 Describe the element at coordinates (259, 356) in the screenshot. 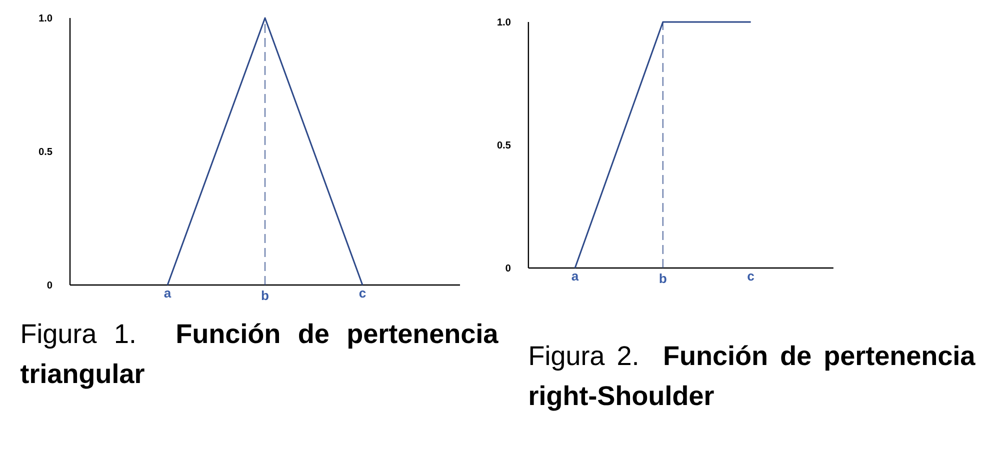

I see `chart-title: Figura 1. Función de pertenencia triangular` at that location.